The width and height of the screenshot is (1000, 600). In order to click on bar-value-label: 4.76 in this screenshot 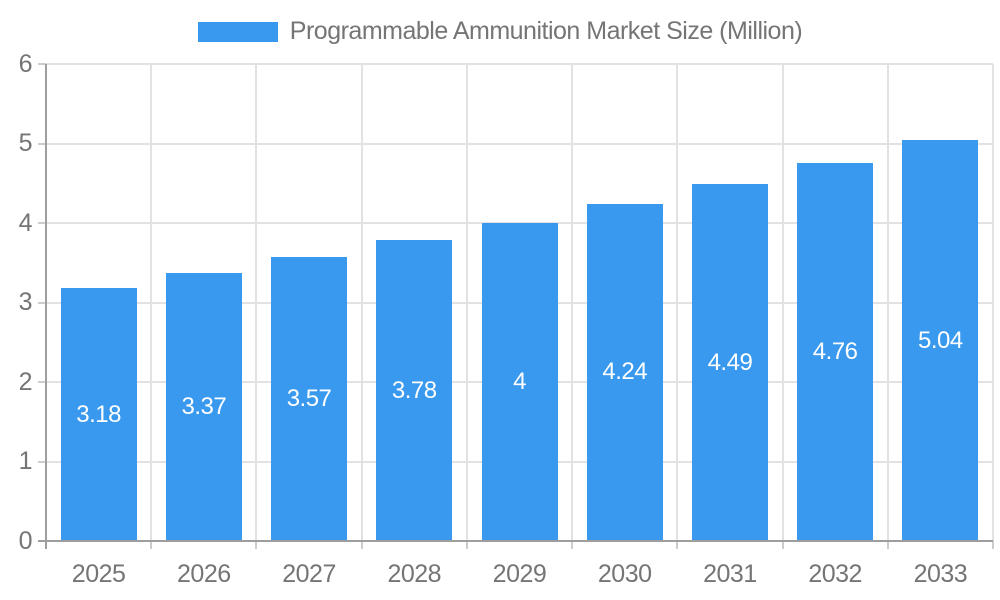, I will do `click(835, 351)`.